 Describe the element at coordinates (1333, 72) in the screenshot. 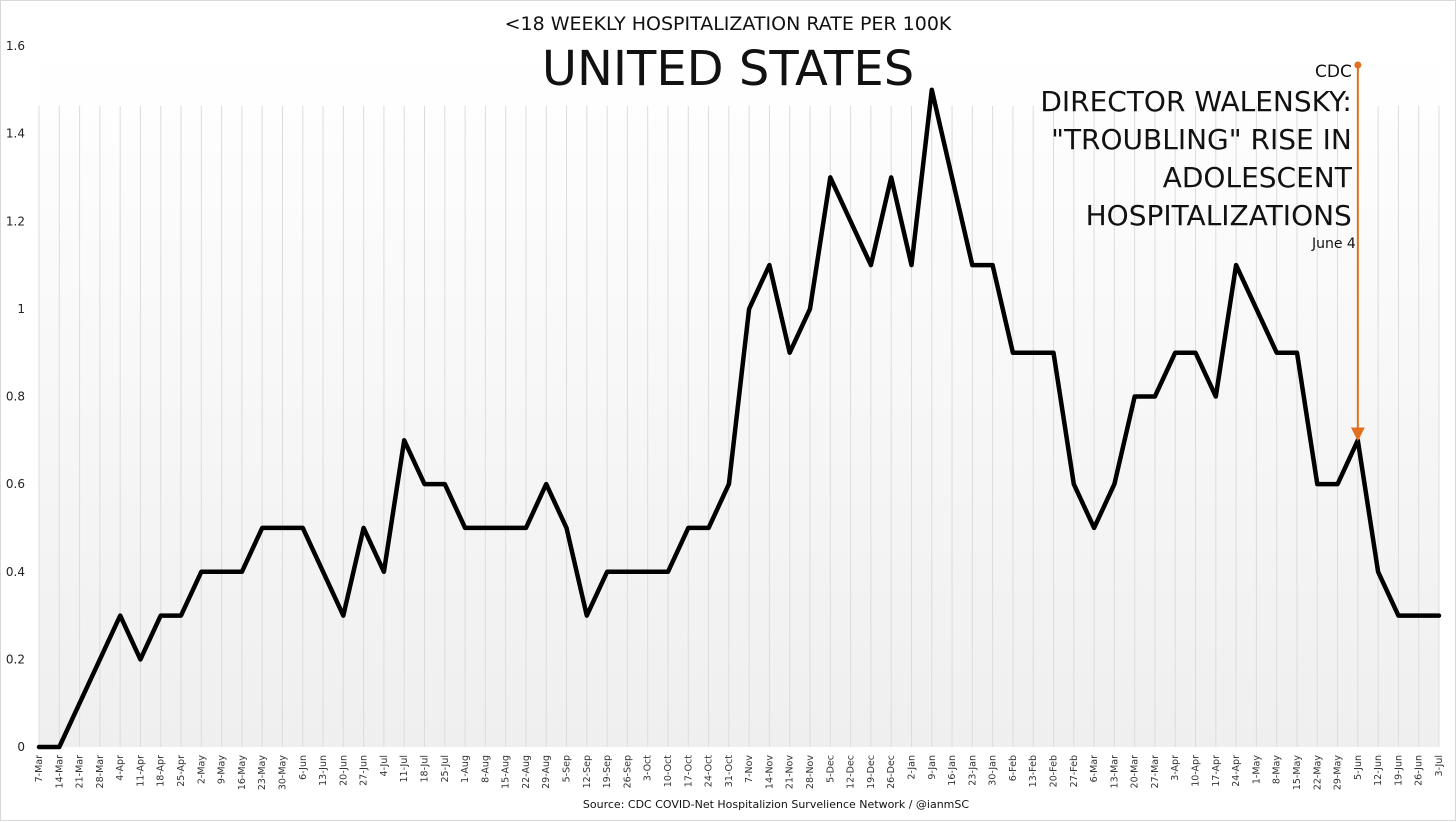

I see `annotation-source: CDC` at that location.